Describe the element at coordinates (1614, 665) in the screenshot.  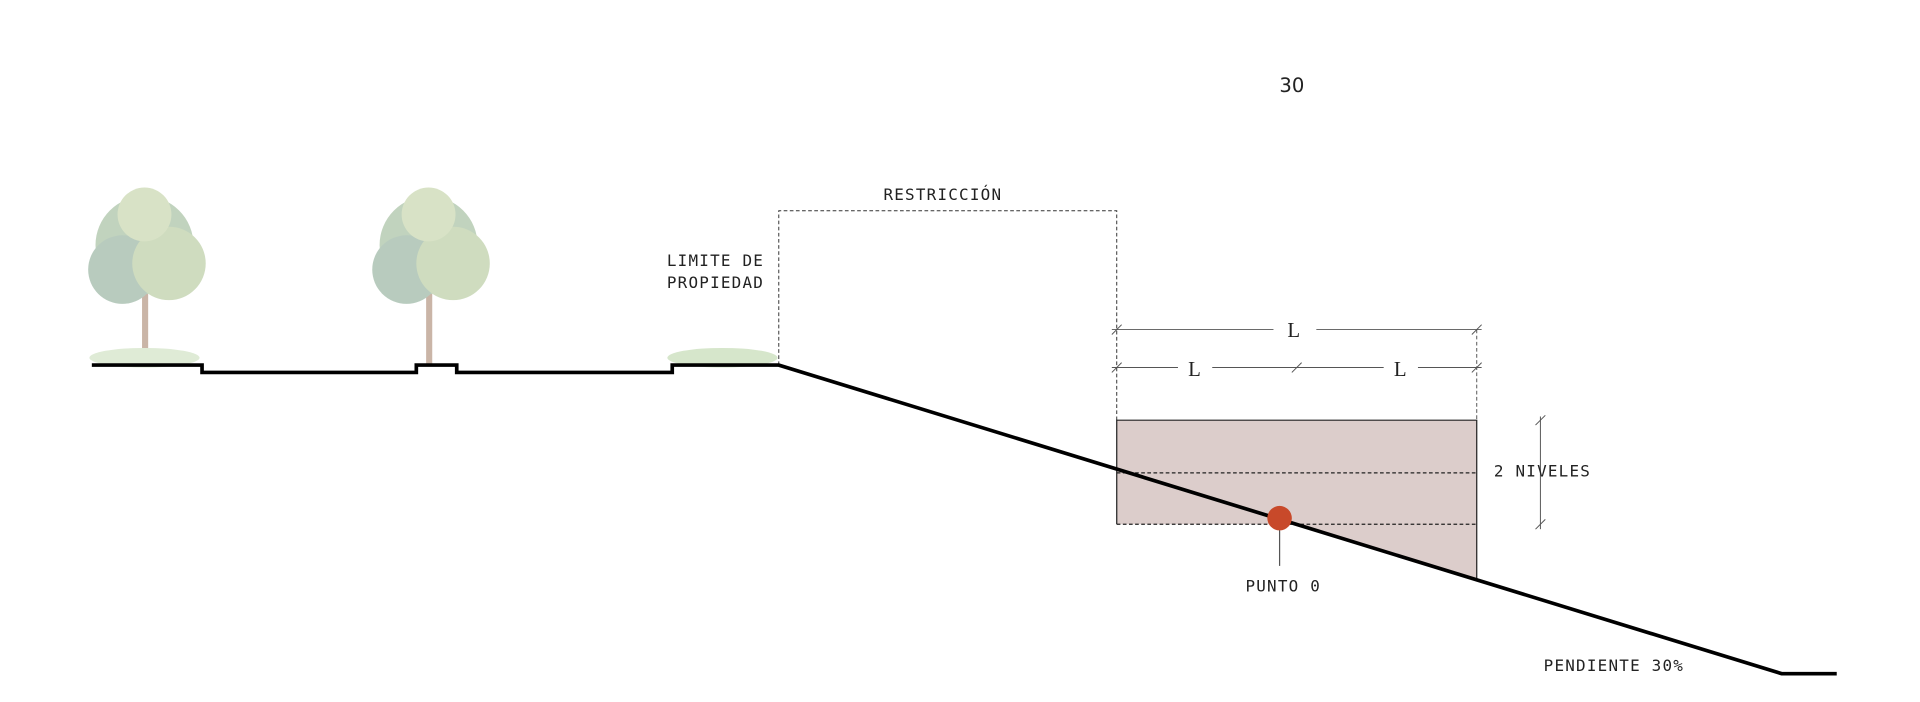
I see `slope-label: PENDIENTE 30%` at that location.